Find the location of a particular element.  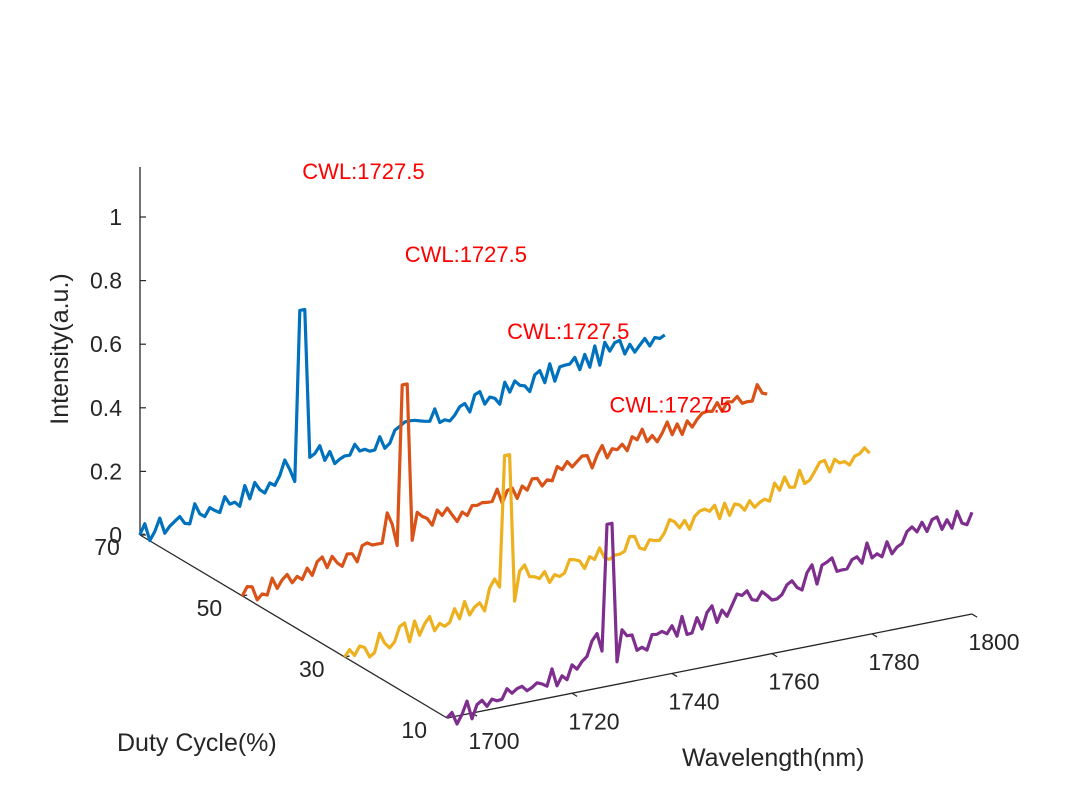

y-tick-label: 30 is located at coordinates (312, 669).